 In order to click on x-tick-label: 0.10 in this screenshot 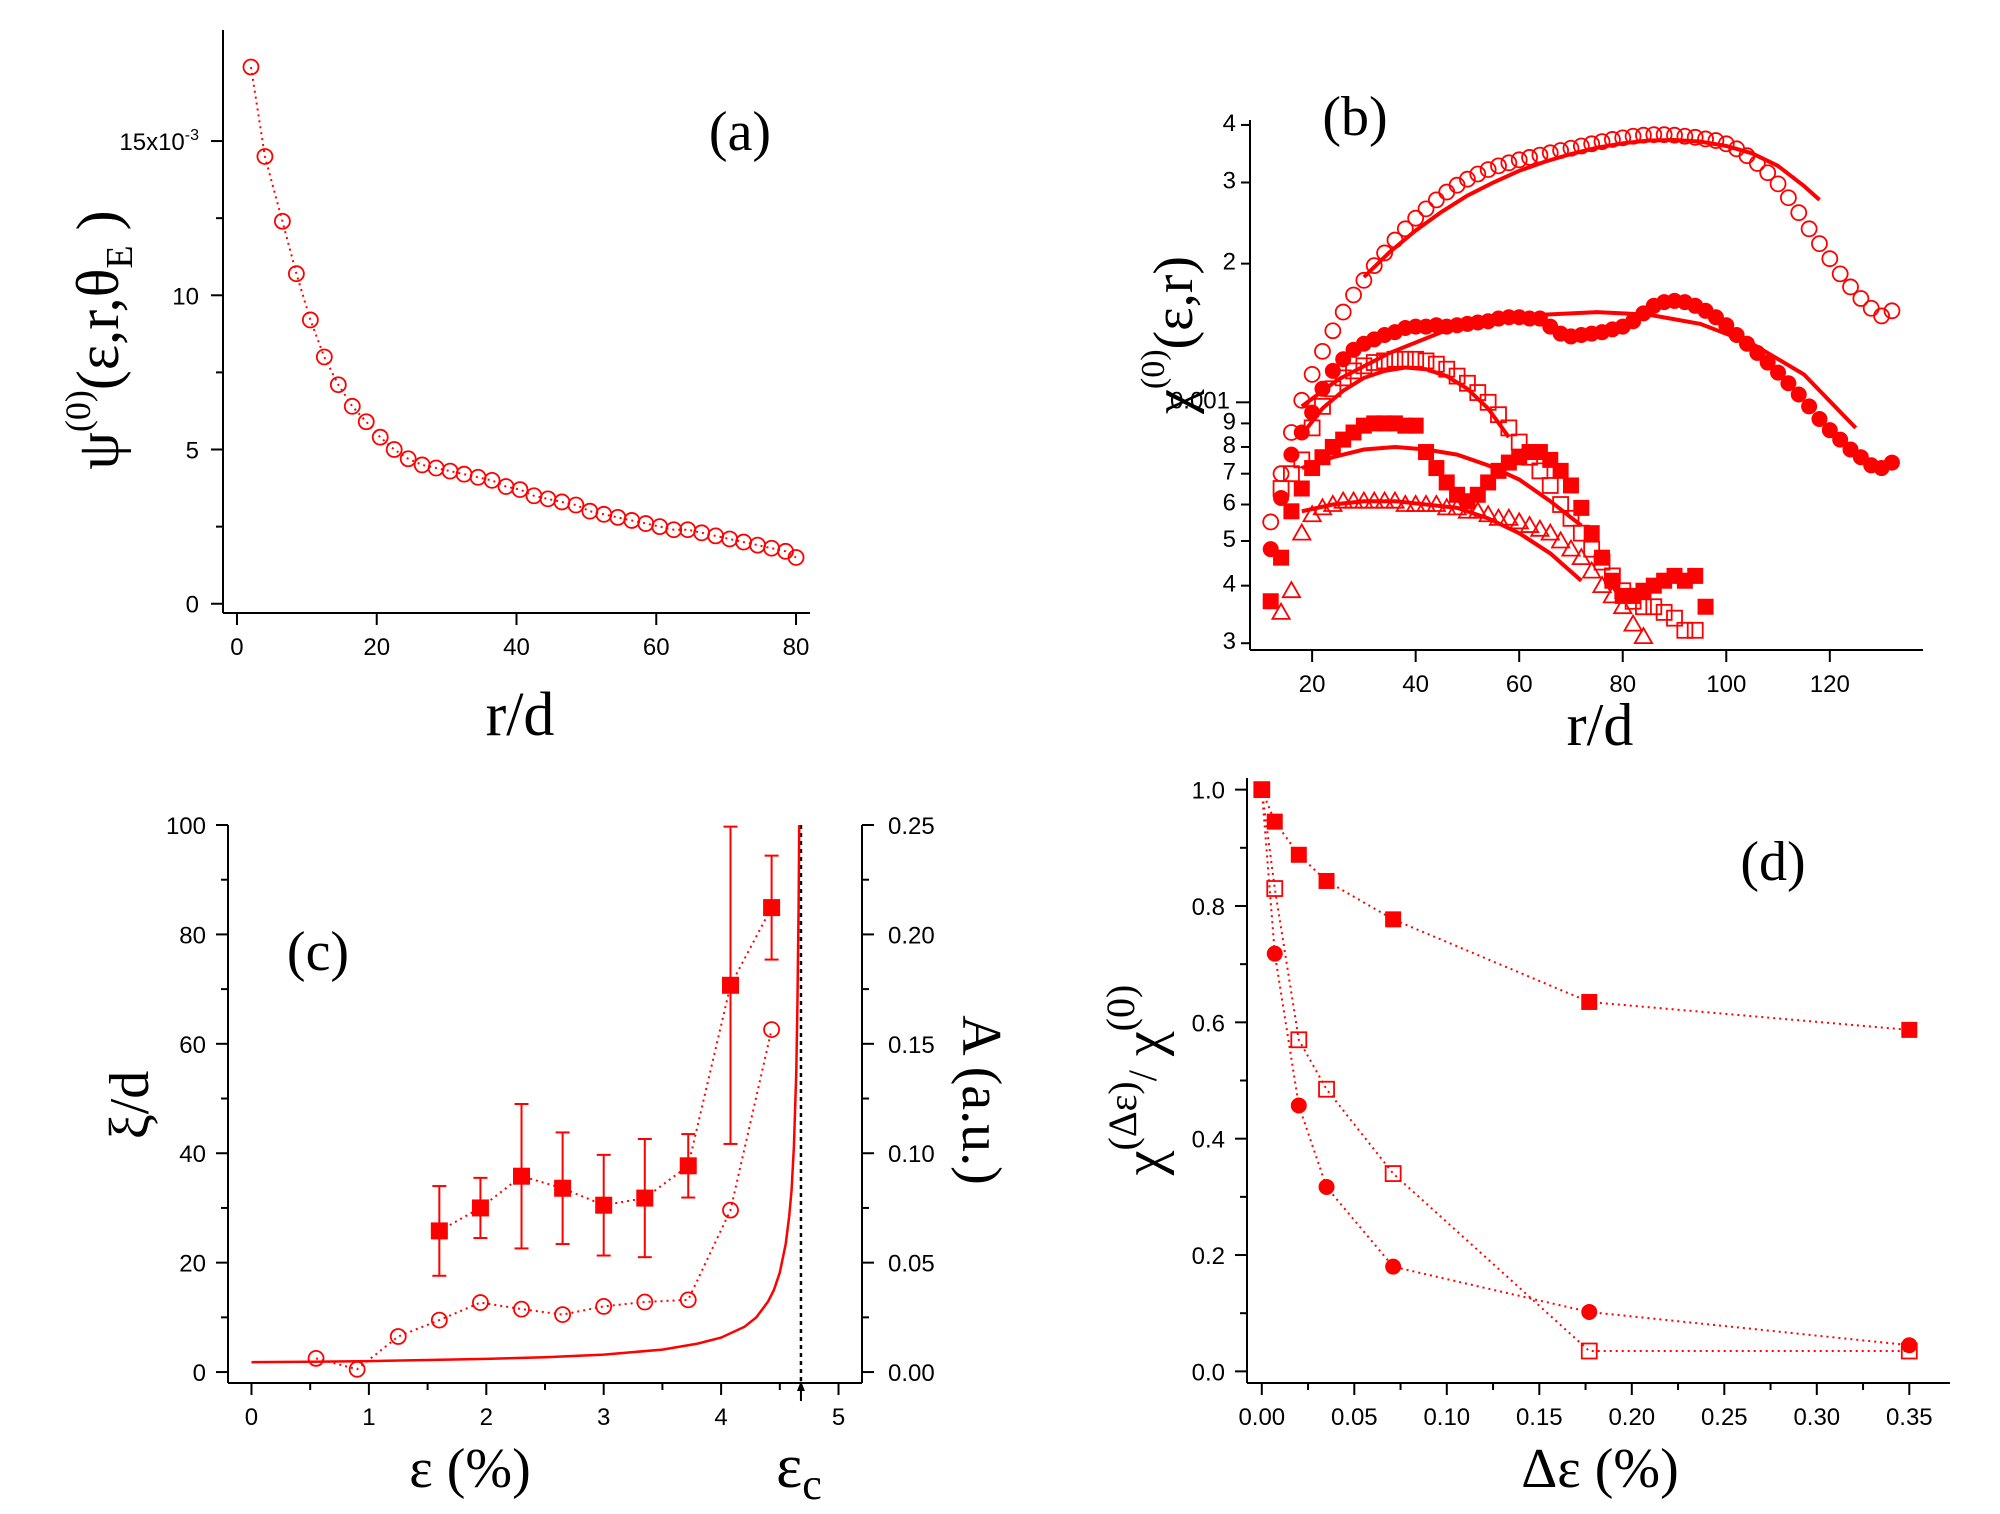, I will do `click(1446, 1417)`.